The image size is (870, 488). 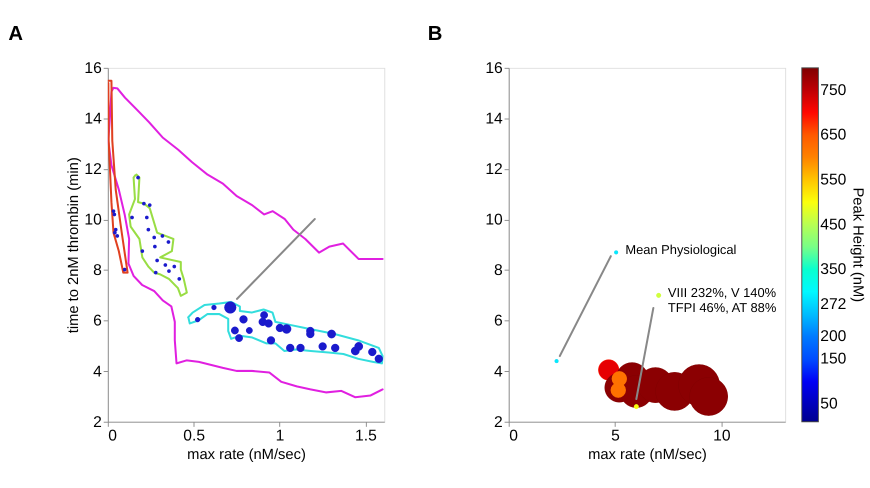 What do you see at coordinates (722, 436) in the screenshot?
I see `x-tick-label: 10` at bounding box center [722, 436].